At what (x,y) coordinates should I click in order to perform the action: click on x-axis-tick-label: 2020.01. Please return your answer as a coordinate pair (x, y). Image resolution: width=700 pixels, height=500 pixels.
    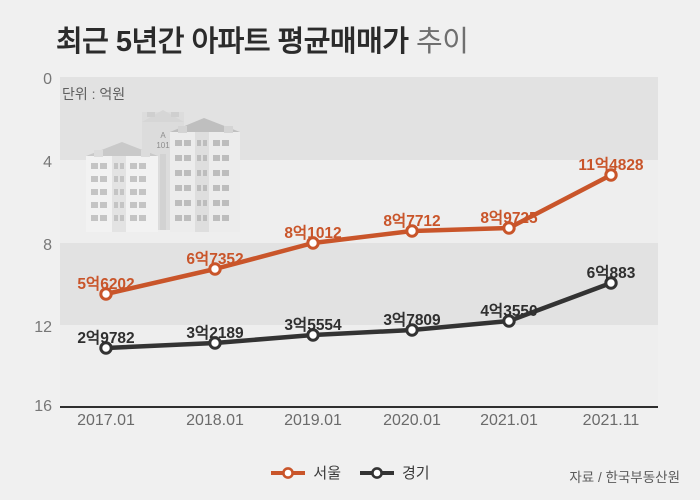
    Looking at the image, I should click on (412, 420).